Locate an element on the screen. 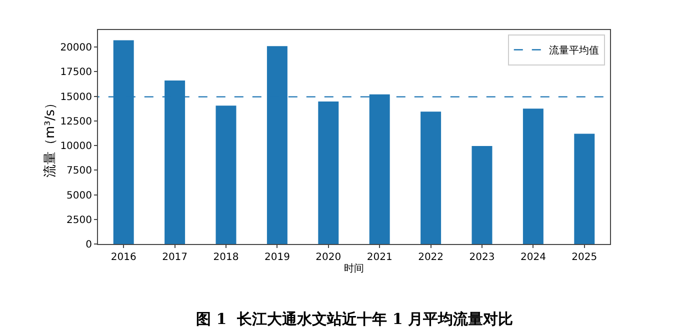 The height and width of the screenshot is (336, 683). x-tick-label: 2024 is located at coordinates (533, 257).